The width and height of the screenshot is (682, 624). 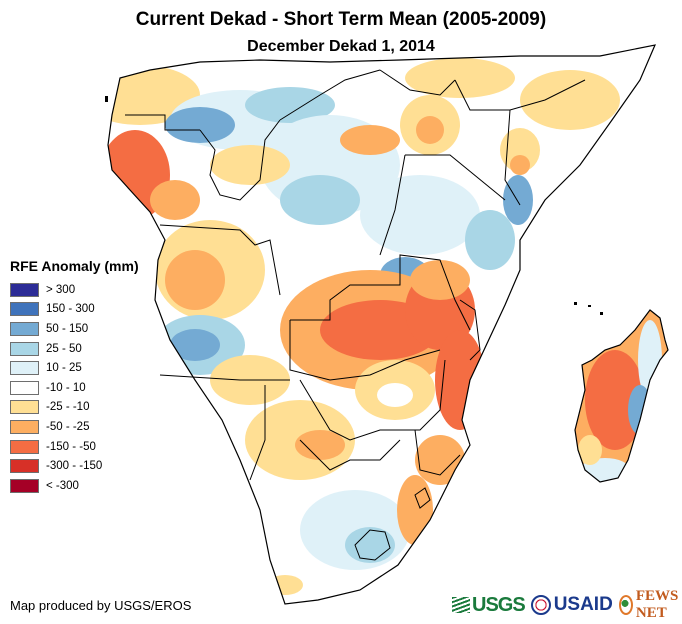 I want to click on legend-item: -300 - -150, so click(x=74, y=466).